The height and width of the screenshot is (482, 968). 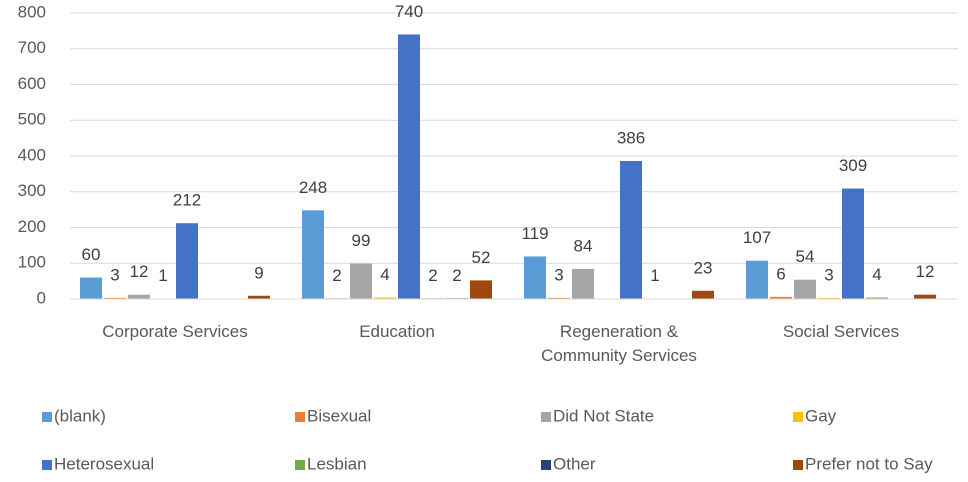 What do you see at coordinates (32, 262) in the screenshot?
I see `y-tick-label: 100` at bounding box center [32, 262].